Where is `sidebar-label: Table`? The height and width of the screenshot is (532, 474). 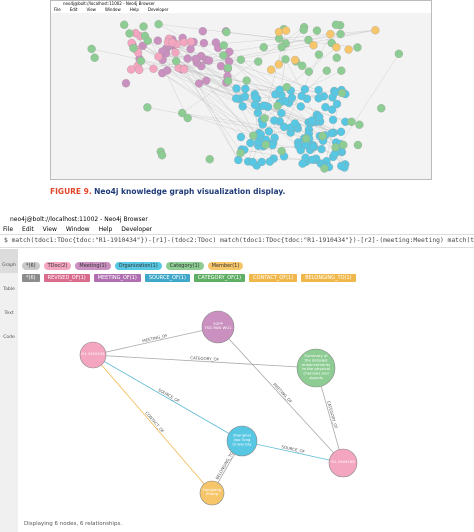 sidebar-label: Table is located at coordinates (9, 289).